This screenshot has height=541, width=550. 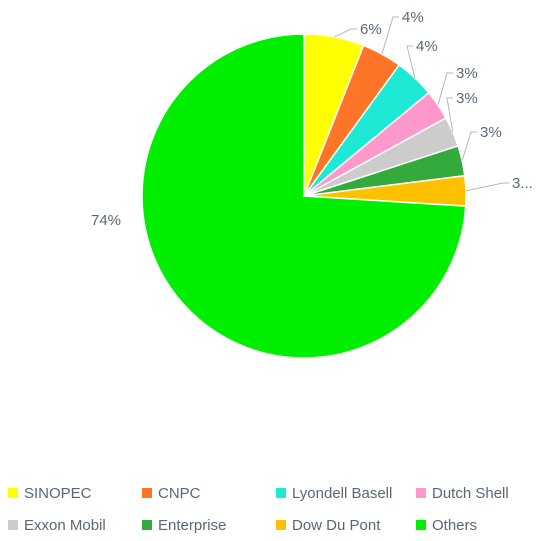 I want to click on legend-item-lyondell-basell: Lyondell Basell, so click(x=346, y=493).